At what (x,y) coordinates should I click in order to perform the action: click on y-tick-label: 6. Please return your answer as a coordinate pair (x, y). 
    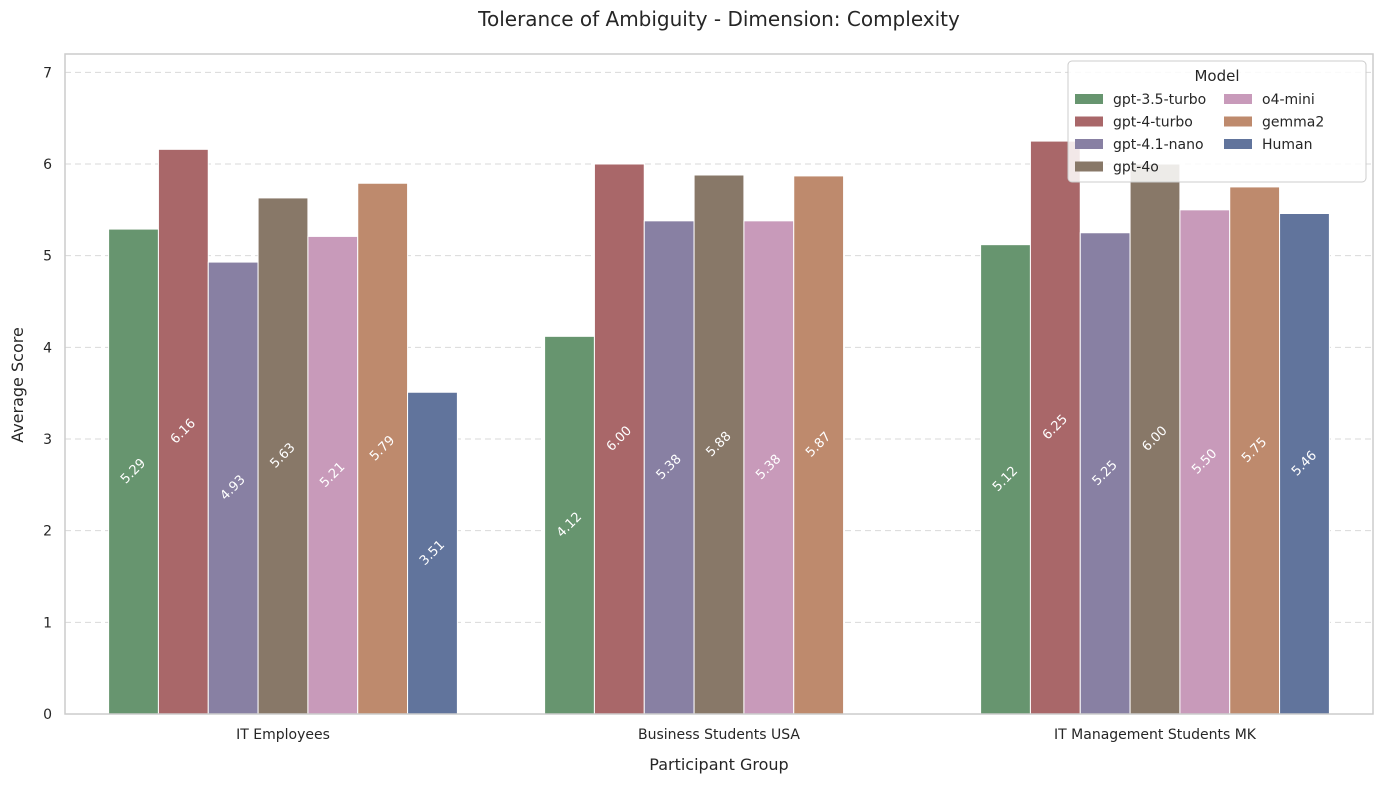
    Looking at the image, I should click on (47, 165).